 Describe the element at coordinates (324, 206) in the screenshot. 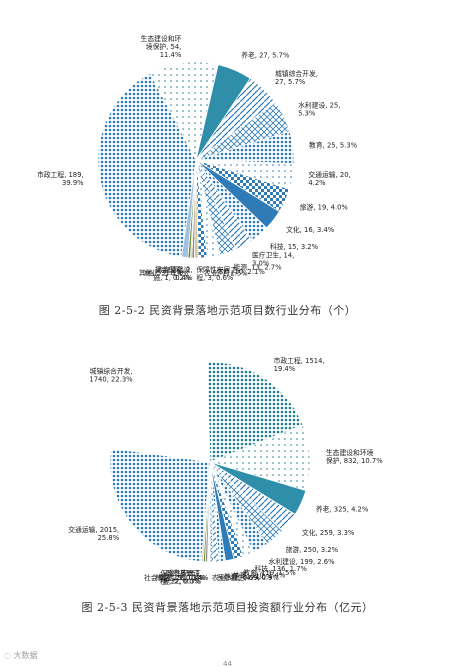

I see `slice-label: 旅游, 19, 4.0%` at that location.